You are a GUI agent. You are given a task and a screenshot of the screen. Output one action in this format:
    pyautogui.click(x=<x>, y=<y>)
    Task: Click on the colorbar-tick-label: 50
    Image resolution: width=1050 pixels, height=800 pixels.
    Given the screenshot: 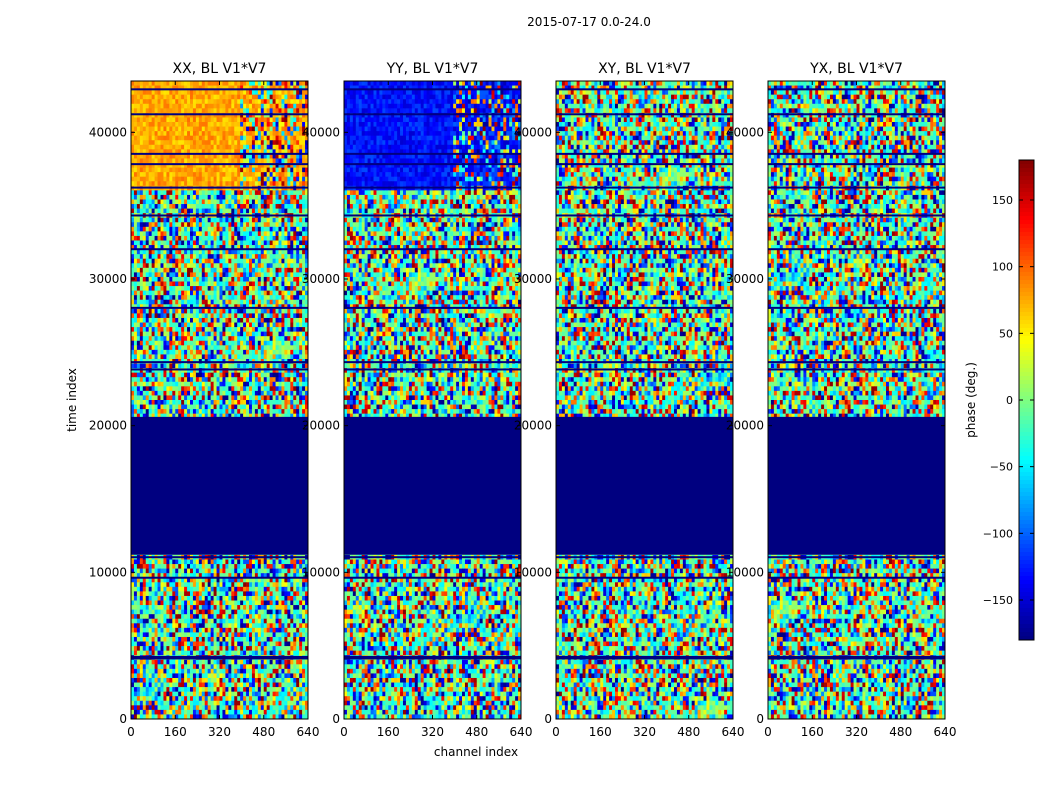 What is the action you would take?
    pyautogui.click(x=1006, y=333)
    